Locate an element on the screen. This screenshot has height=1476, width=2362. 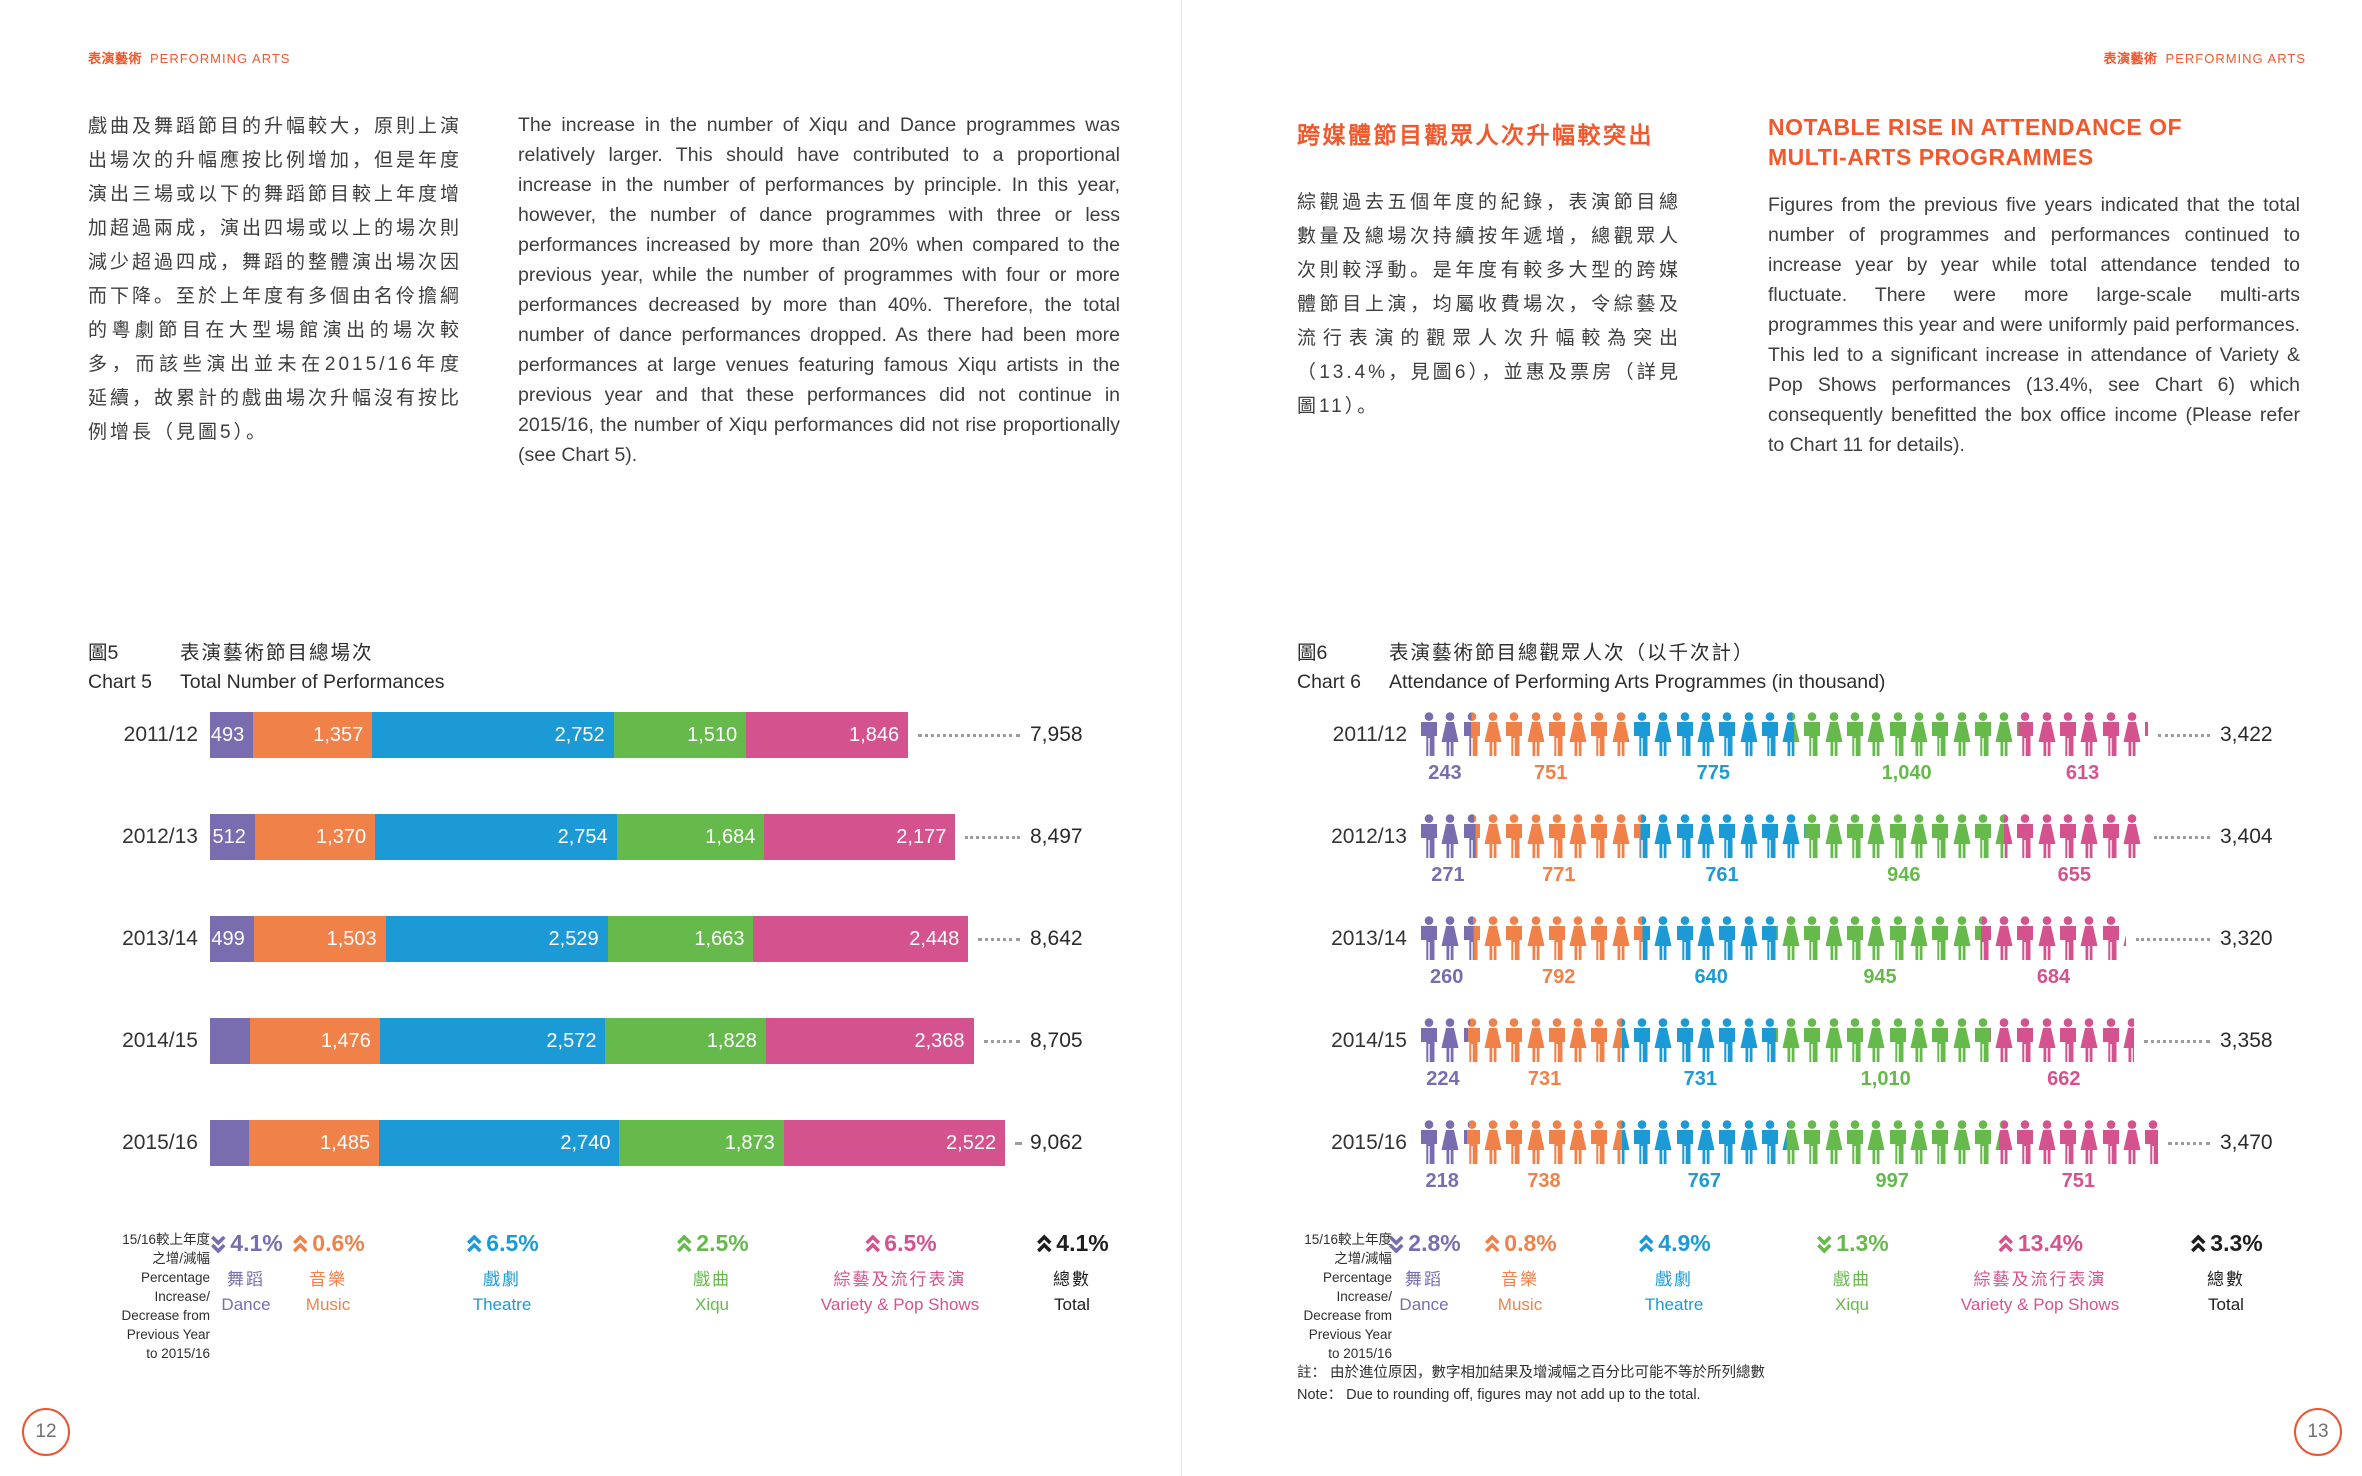
segment-value: 2,522 is located at coordinates (971, 1142).